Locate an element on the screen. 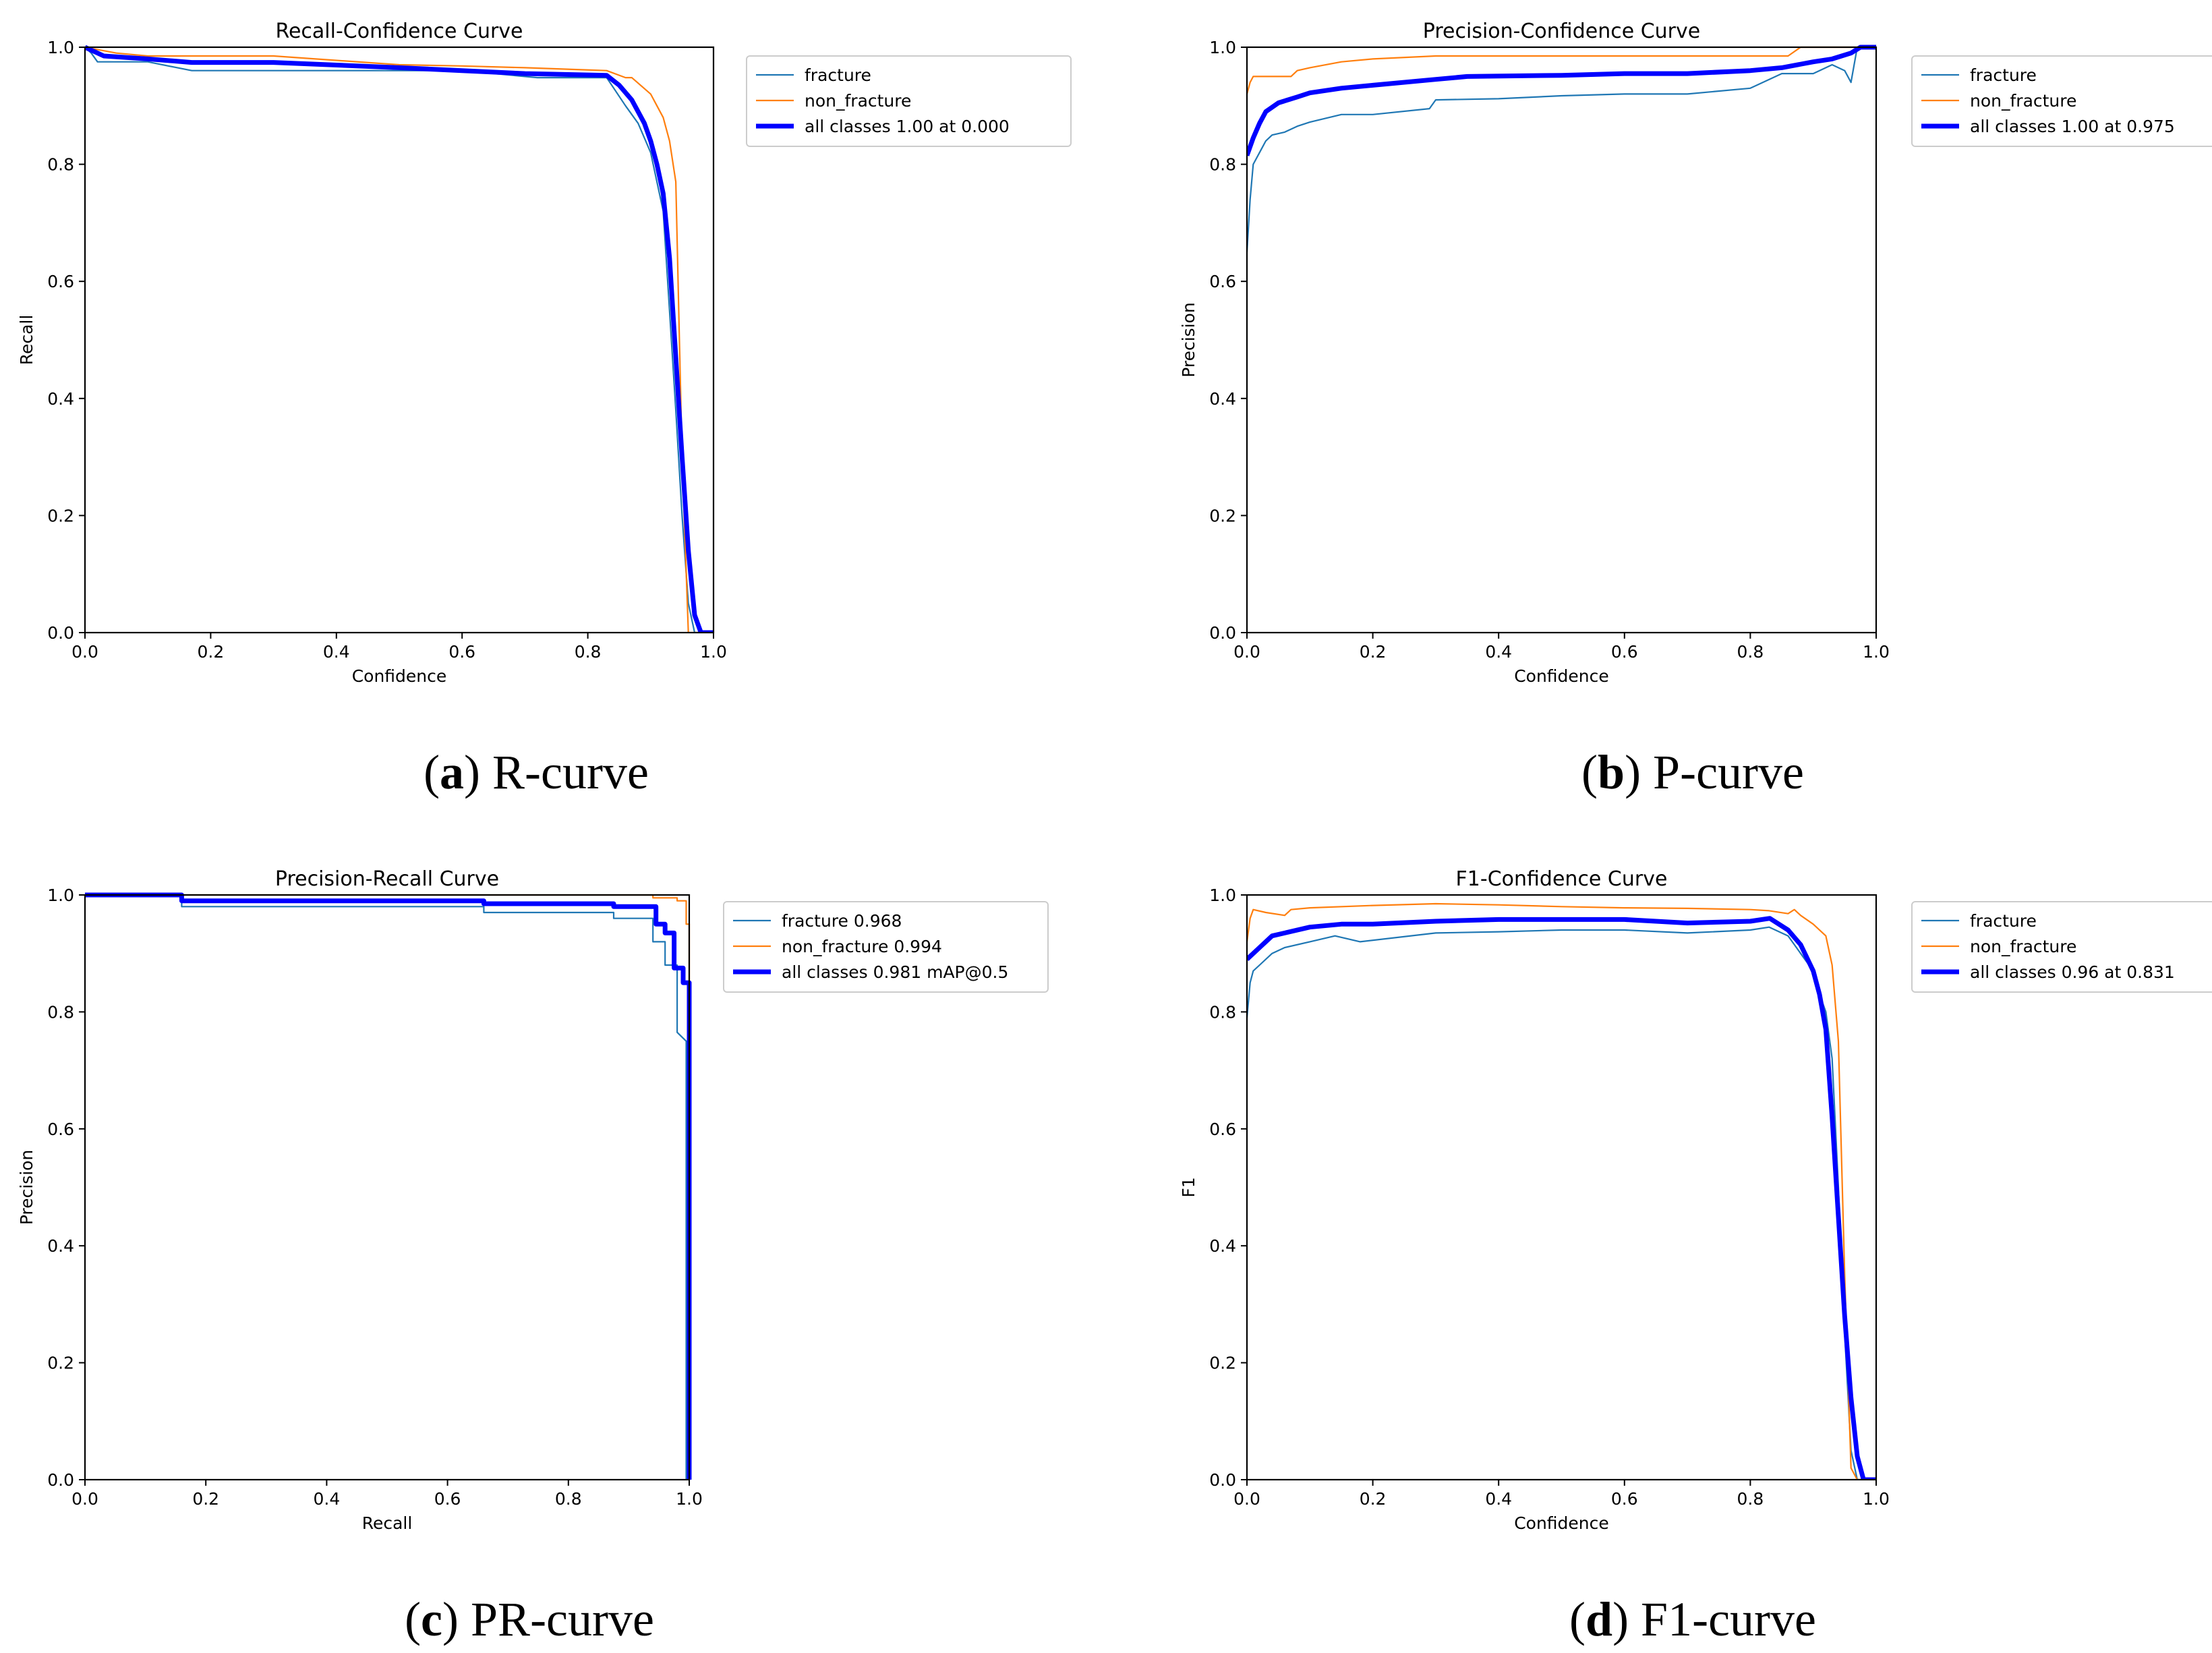 This screenshot has width=2212, height=1653. f1-curve-plot-frame is located at coordinates (1562, 1187).